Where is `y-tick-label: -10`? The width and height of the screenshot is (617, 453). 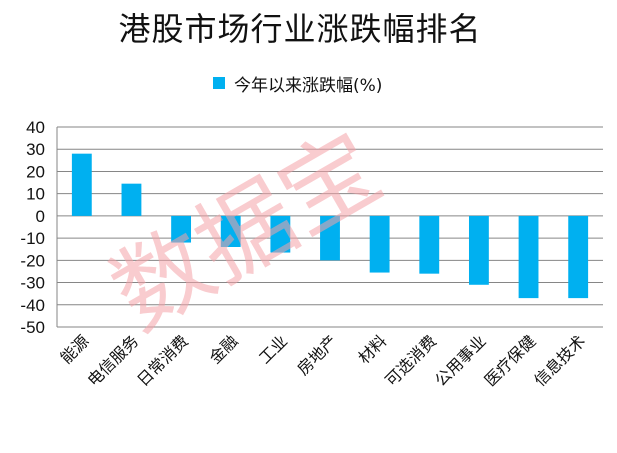
y-tick-label: -10 is located at coordinates (32, 238).